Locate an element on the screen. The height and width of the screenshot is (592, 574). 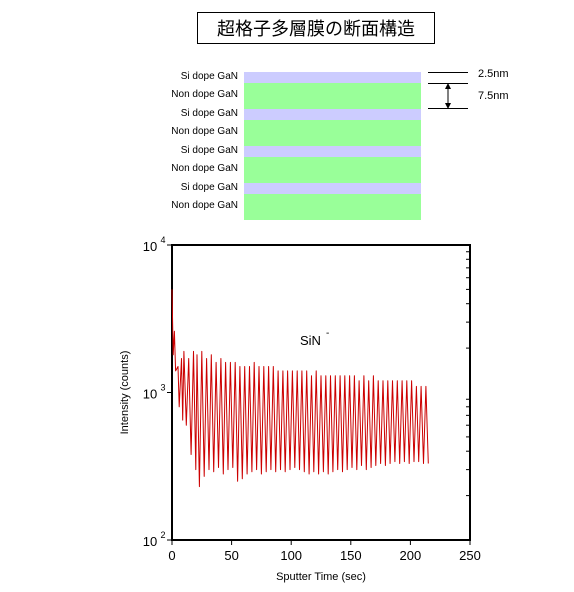
series-annotation: SiN is located at coordinates (310, 340).